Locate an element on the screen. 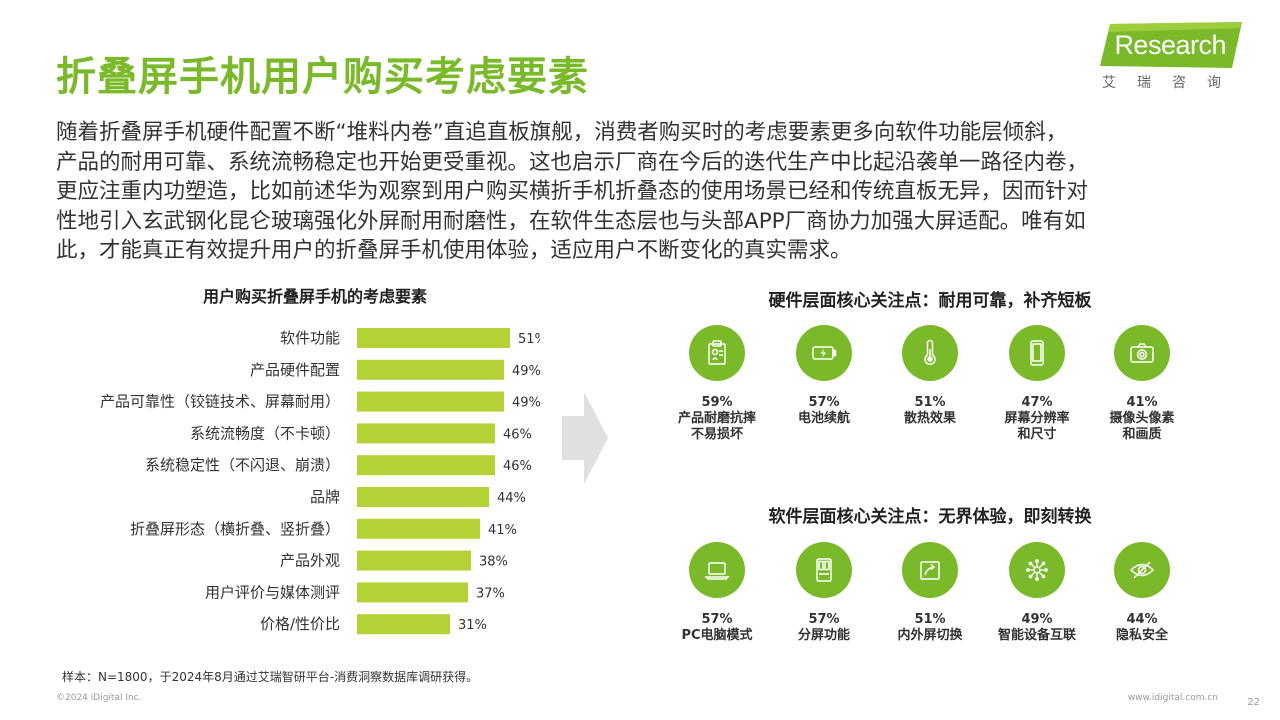  factor-label: 摄像头像素 和画质 is located at coordinates (1142, 426).